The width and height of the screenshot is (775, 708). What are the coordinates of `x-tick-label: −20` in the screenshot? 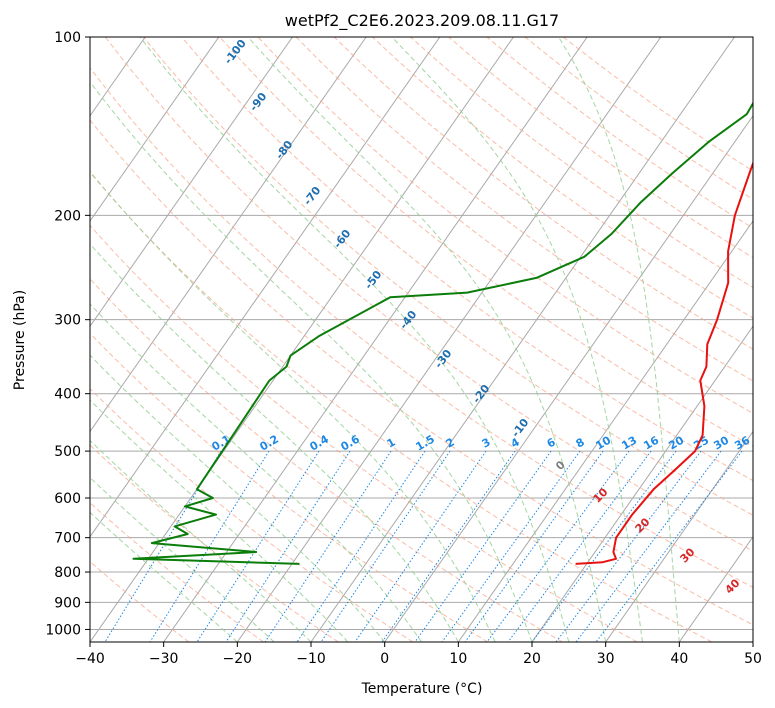 It's located at (238, 659).